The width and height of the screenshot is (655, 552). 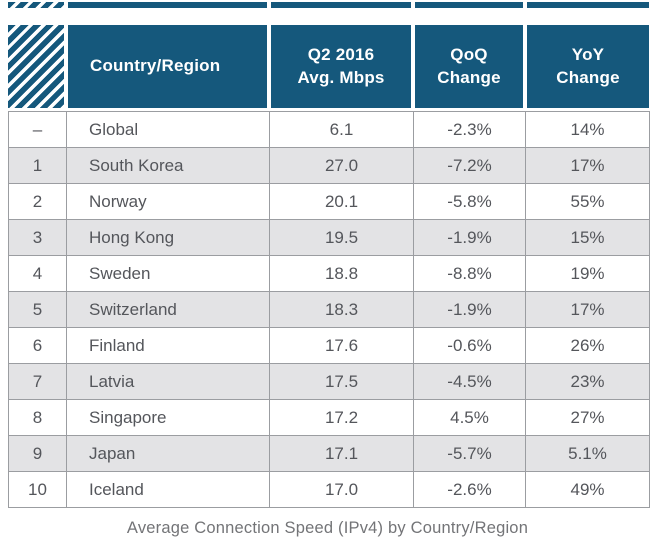 I want to click on rank-cell: 8, so click(x=37, y=417).